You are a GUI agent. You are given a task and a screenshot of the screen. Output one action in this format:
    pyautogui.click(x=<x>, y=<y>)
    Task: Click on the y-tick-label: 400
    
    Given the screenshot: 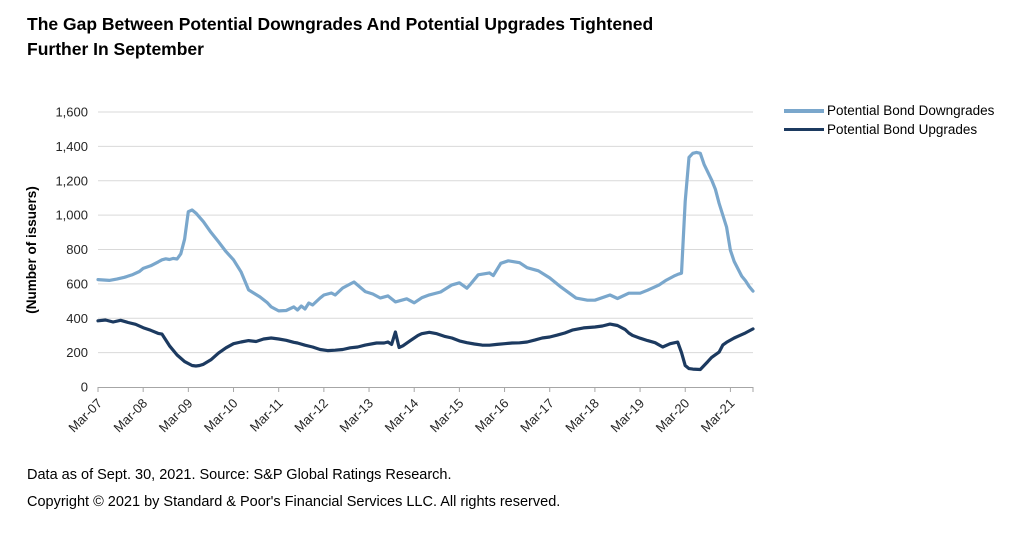 What is the action you would take?
    pyautogui.click(x=77, y=318)
    